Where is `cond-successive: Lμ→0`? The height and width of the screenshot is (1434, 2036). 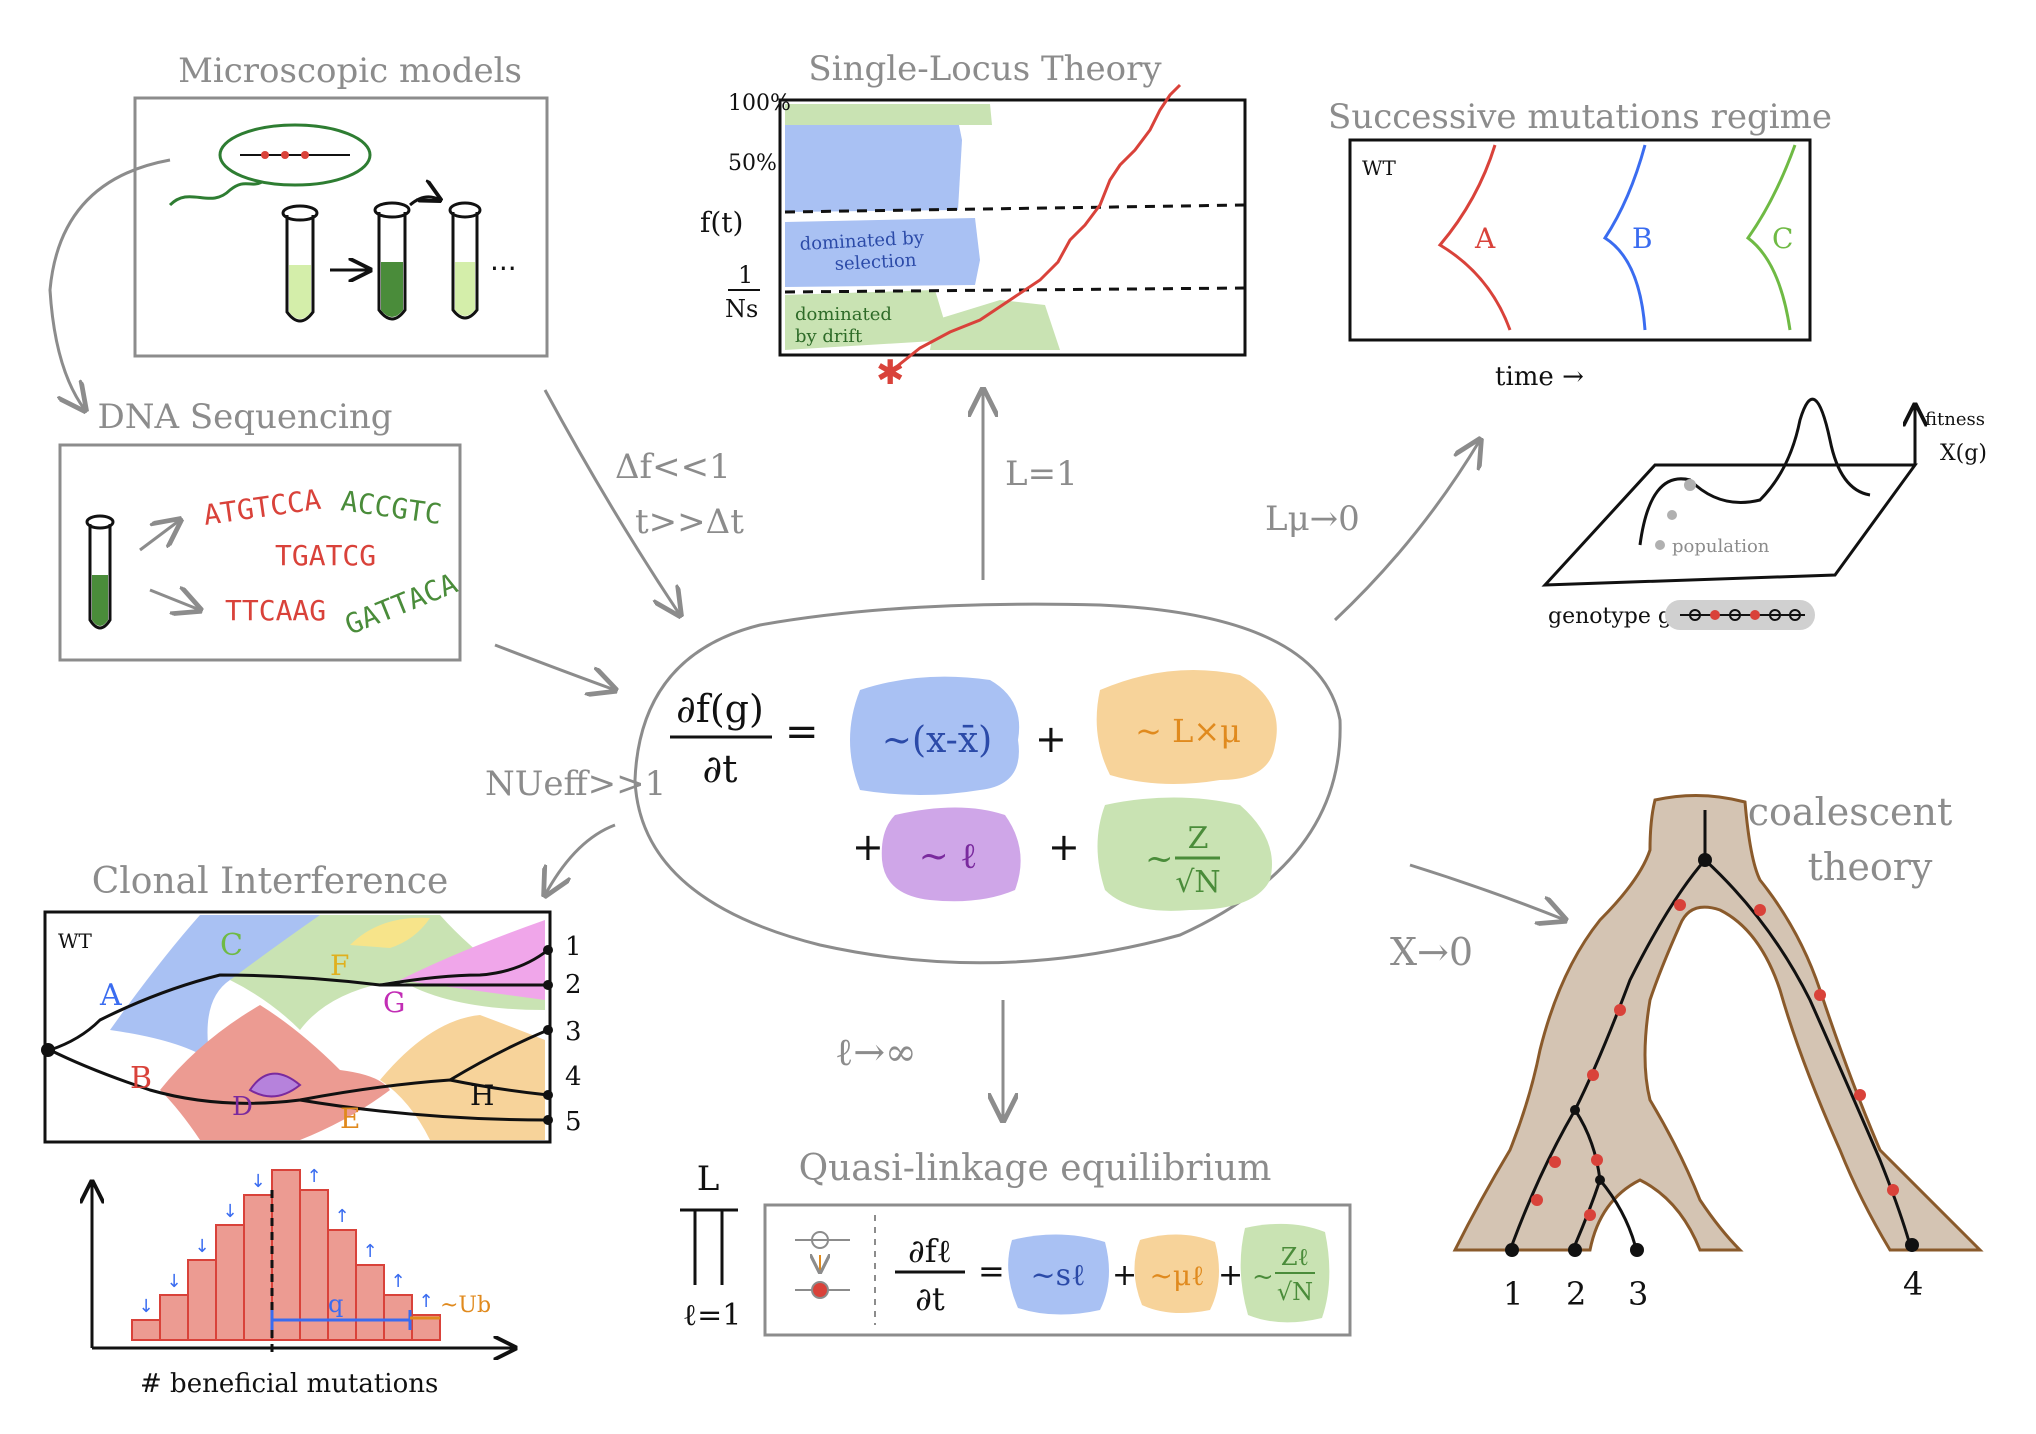
cond-successive: Lμ→0 is located at coordinates (1312, 519).